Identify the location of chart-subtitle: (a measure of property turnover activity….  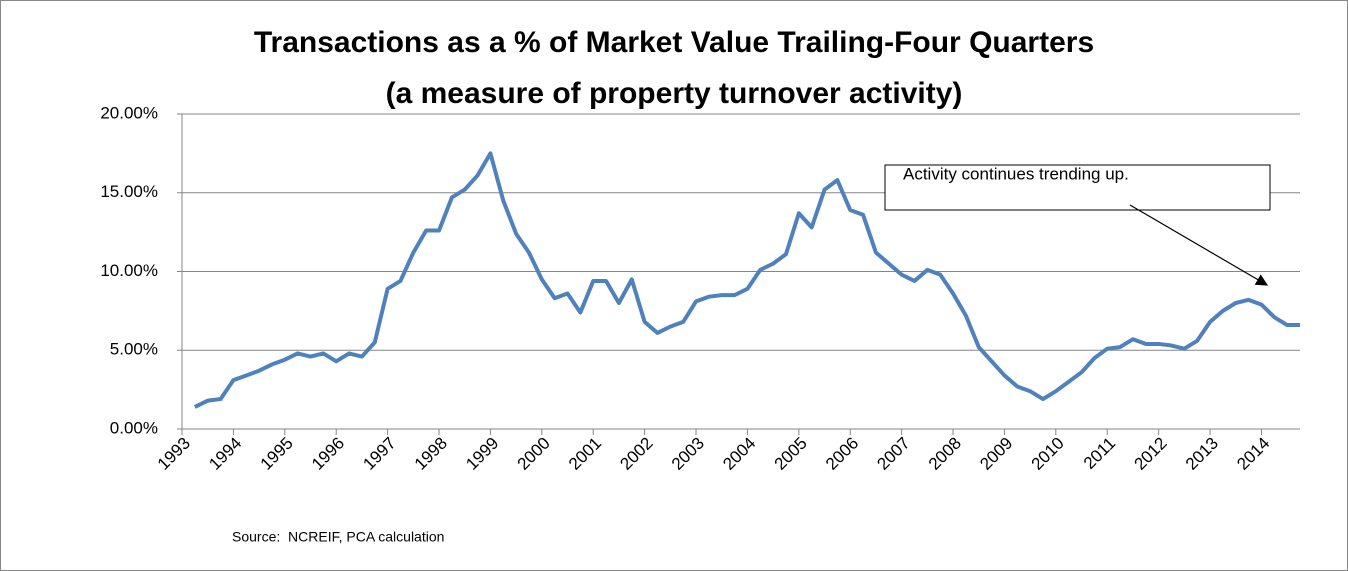
(674, 93).